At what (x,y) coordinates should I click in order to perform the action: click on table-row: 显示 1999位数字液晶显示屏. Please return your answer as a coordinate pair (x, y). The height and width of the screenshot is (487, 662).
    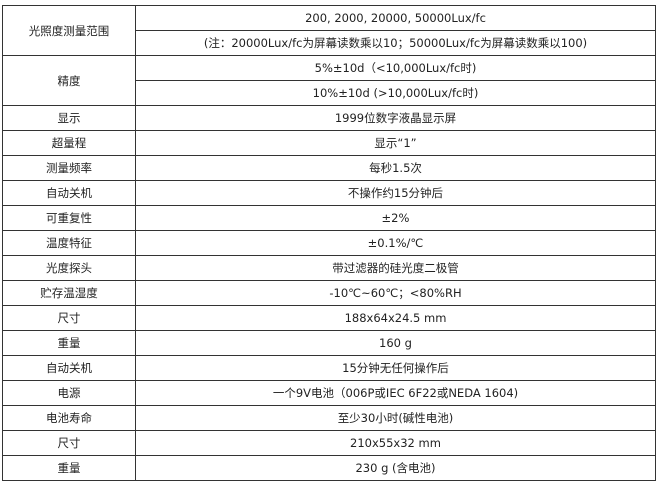
    Looking at the image, I should click on (329, 118).